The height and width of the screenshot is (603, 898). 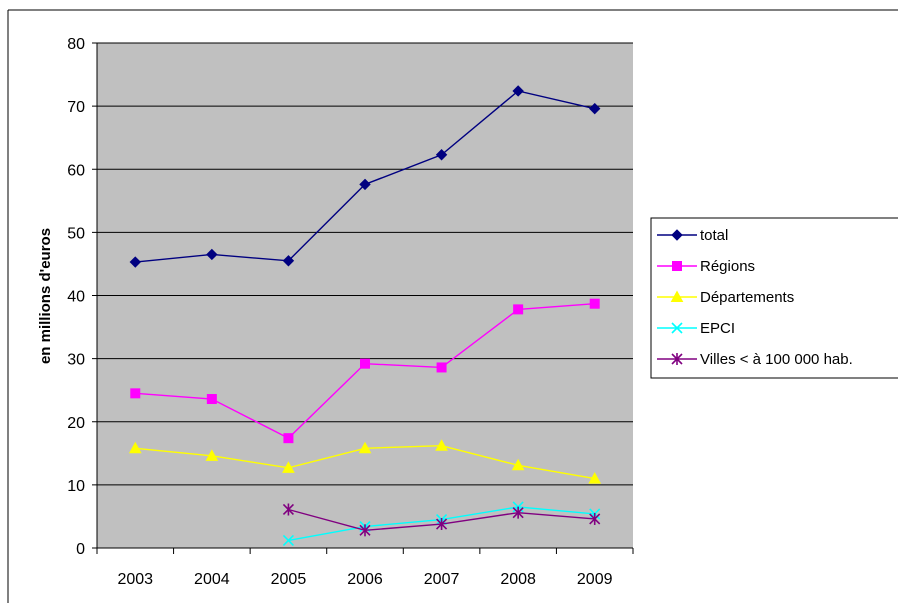 I want to click on data-point-0-2008, so click(x=518, y=91).